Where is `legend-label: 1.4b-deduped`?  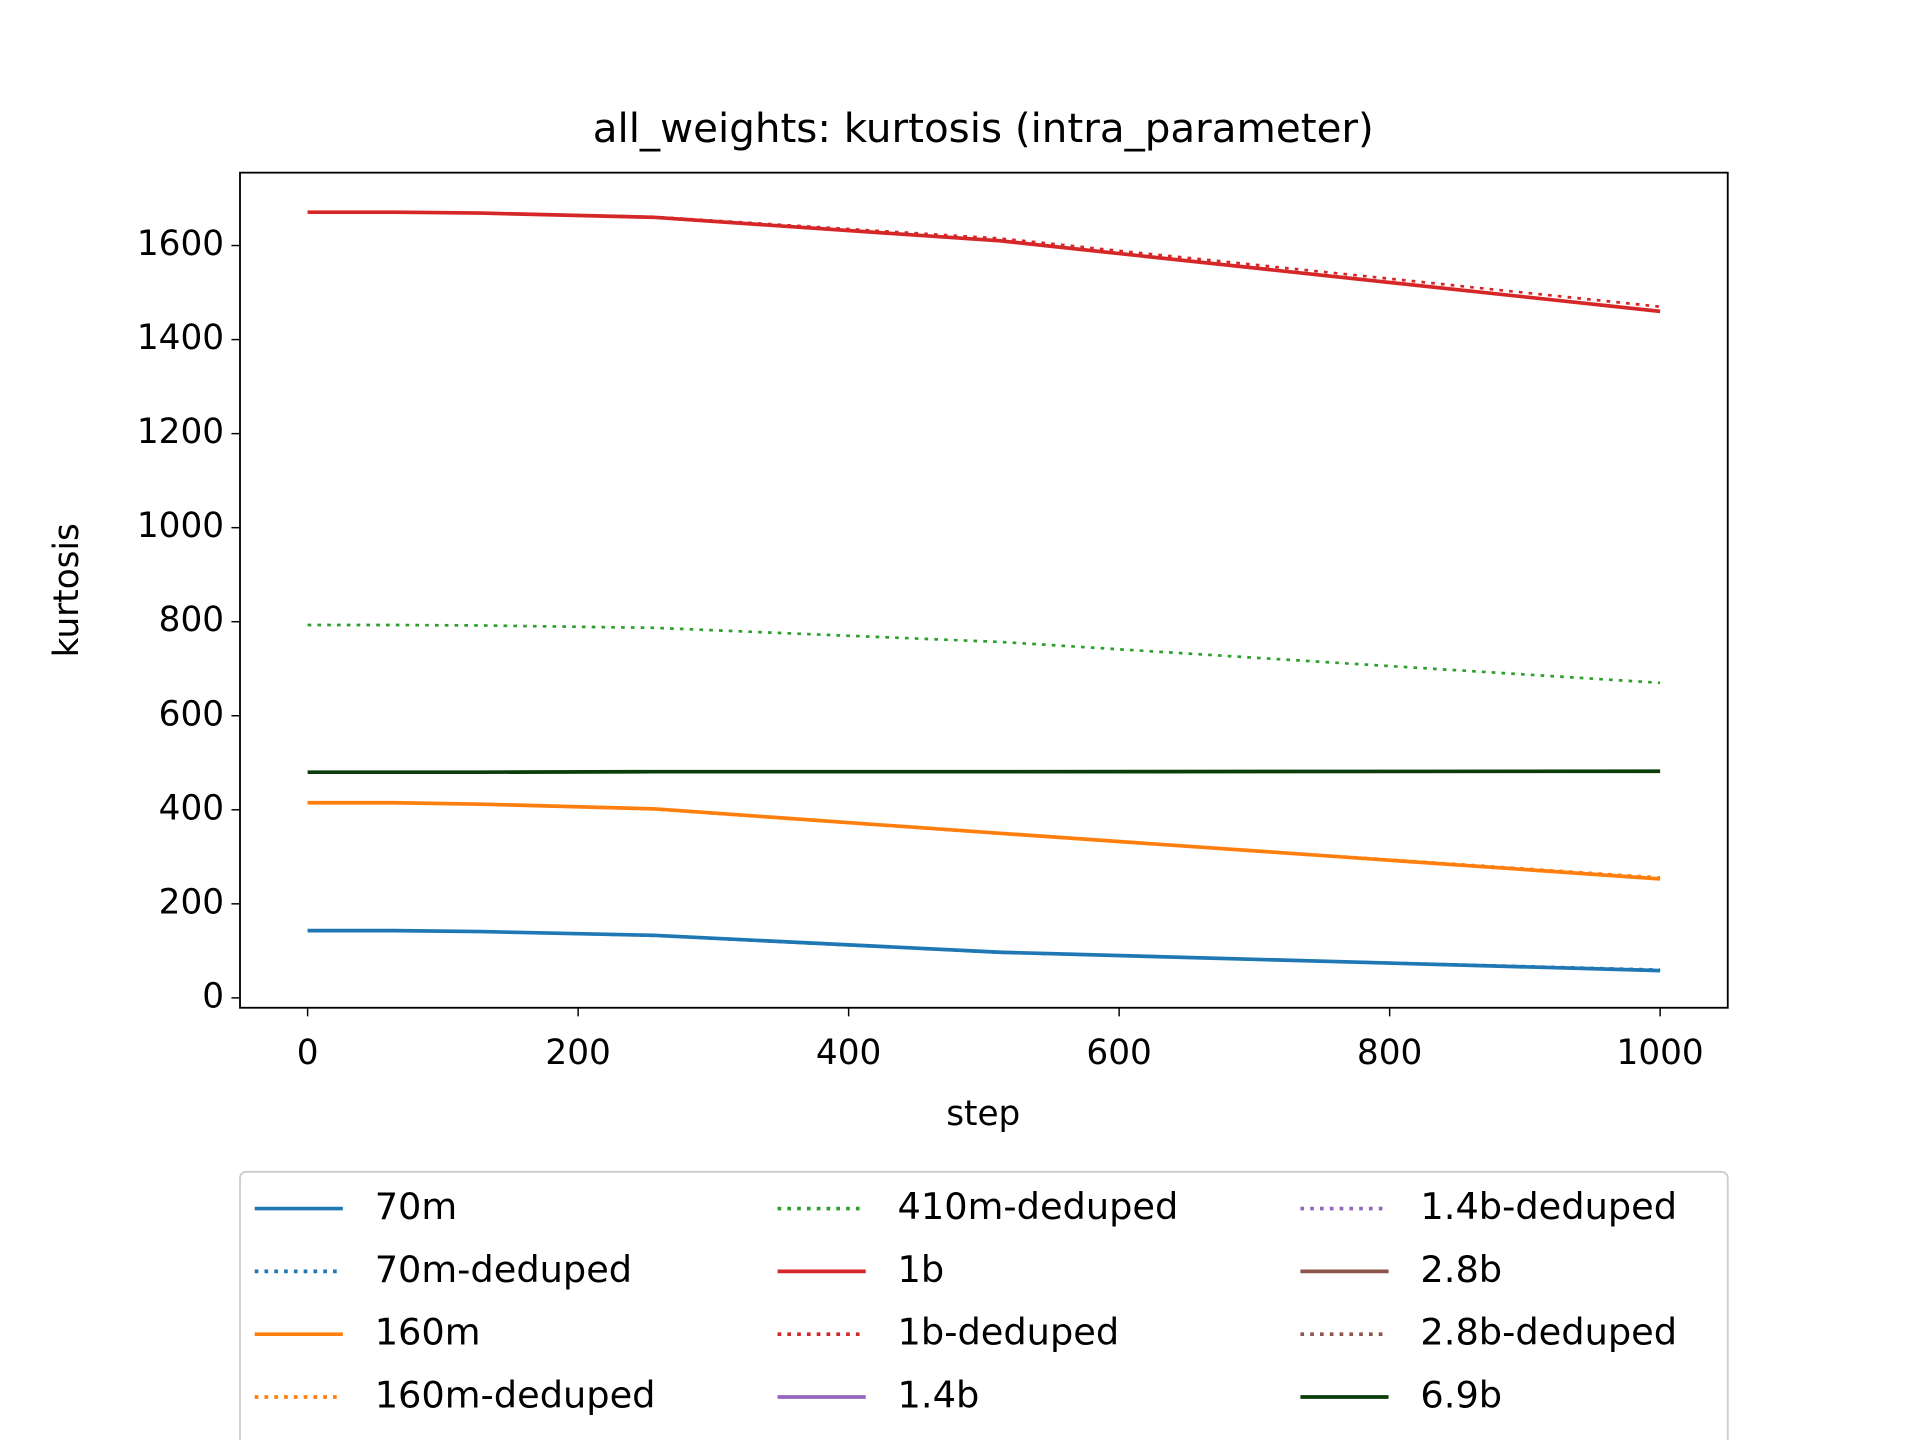 legend-label: 1.4b-deduped is located at coordinates (1548, 1206).